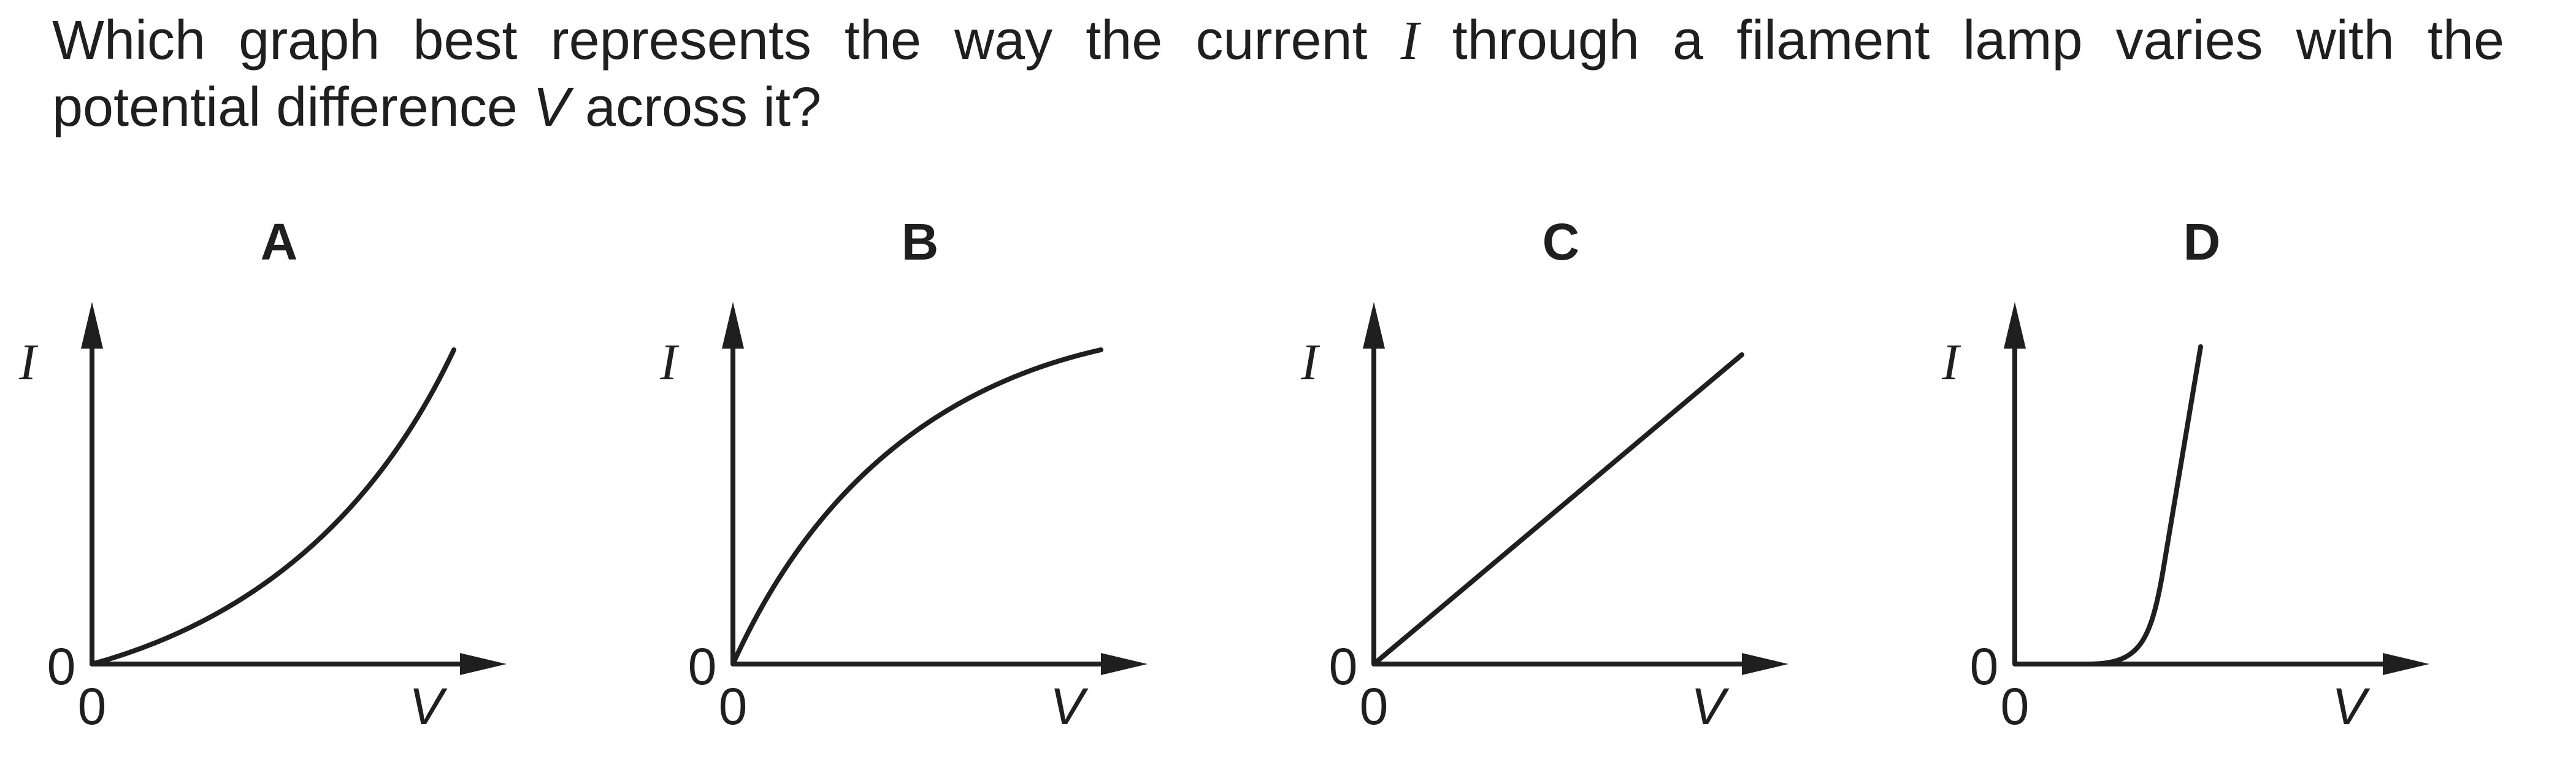  What do you see at coordinates (1374, 326) in the screenshot?
I see `graph-c-y-arrow` at bounding box center [1374, 326].